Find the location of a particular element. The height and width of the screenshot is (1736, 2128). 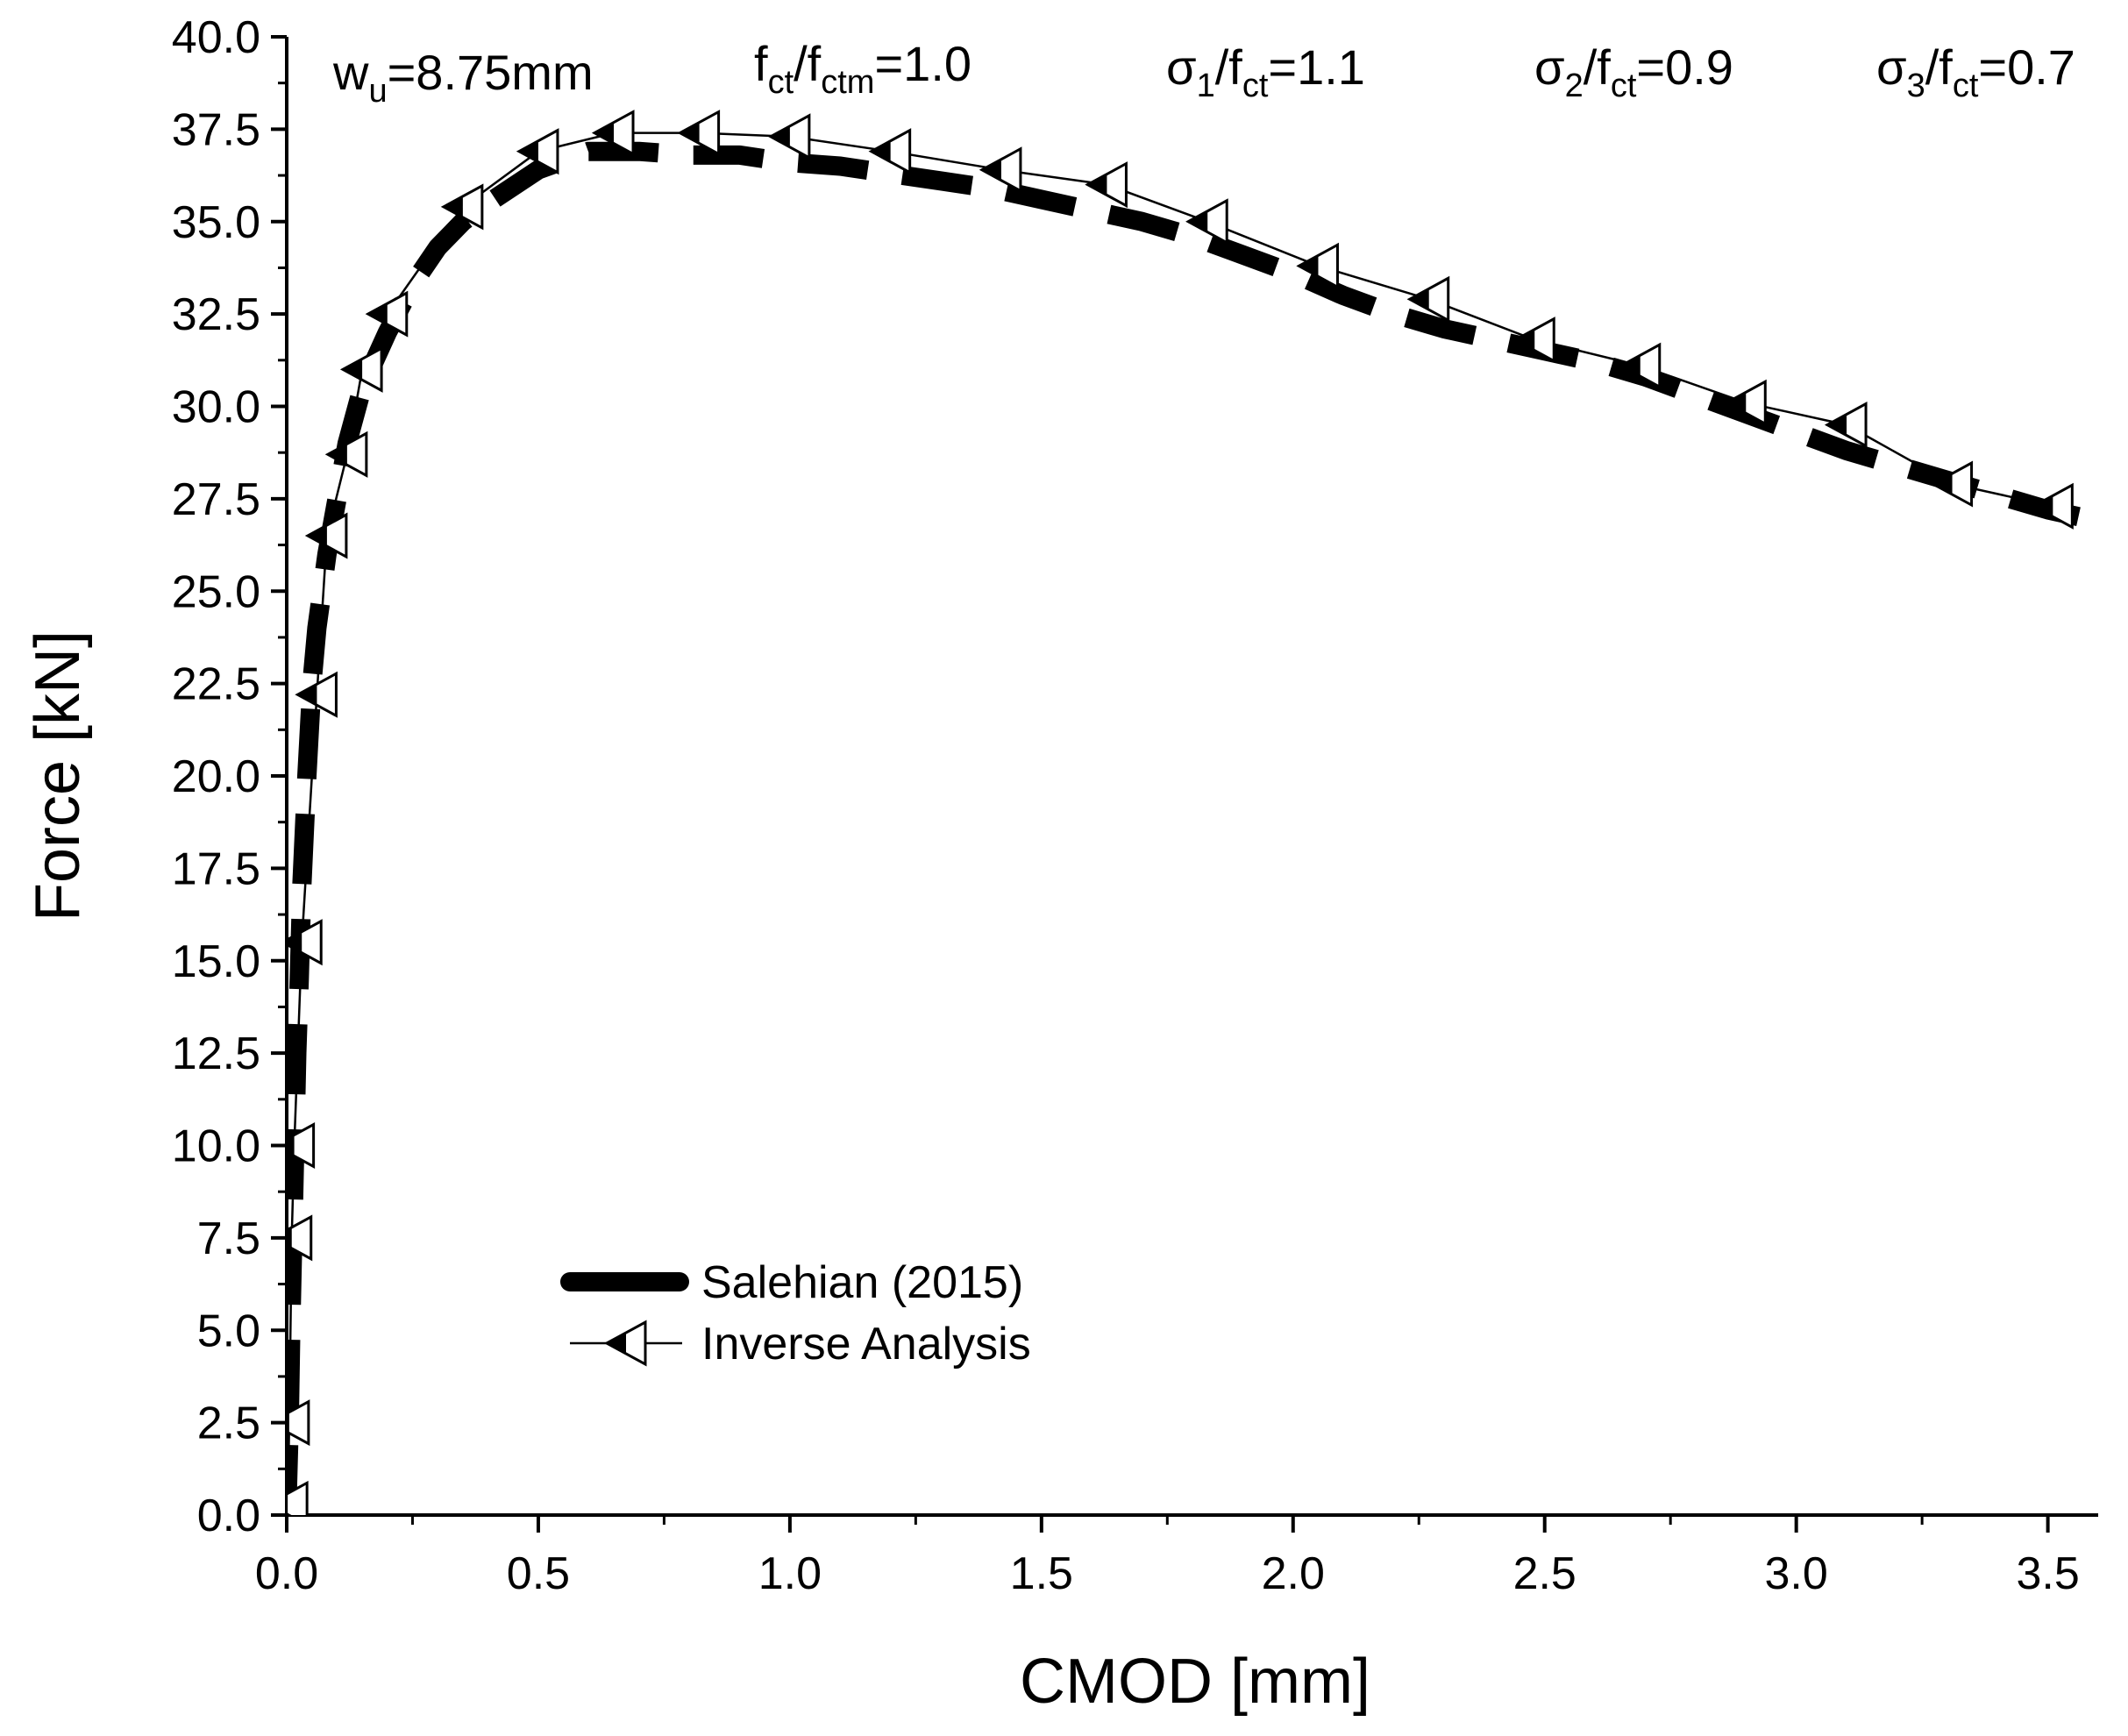

x-axis-title: CMOD [mm] is located at coordinates (1195, 1682).